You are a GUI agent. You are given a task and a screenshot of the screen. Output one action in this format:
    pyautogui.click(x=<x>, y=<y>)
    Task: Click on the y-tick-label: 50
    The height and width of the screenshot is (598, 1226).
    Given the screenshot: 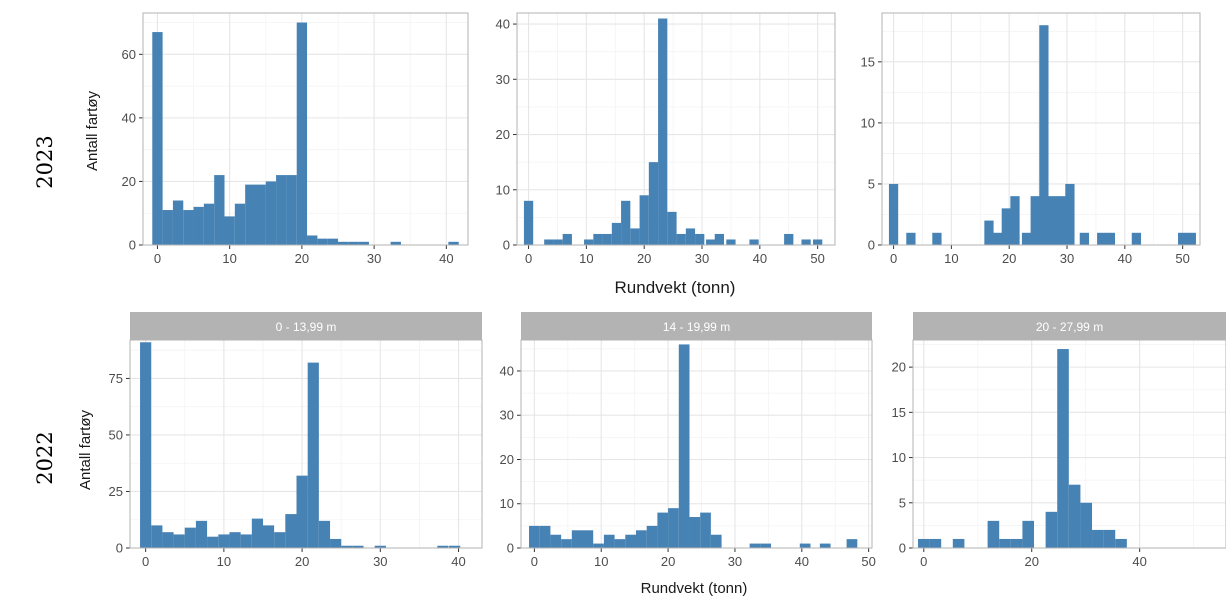 What is the action you would take?
    pyautogui.click(x=116, y=434)
    